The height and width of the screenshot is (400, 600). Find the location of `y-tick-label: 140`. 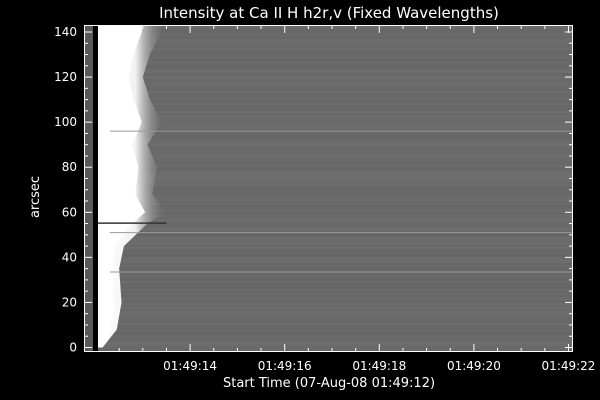

y-tick-label: 140 is located at coordinates (65, 32).